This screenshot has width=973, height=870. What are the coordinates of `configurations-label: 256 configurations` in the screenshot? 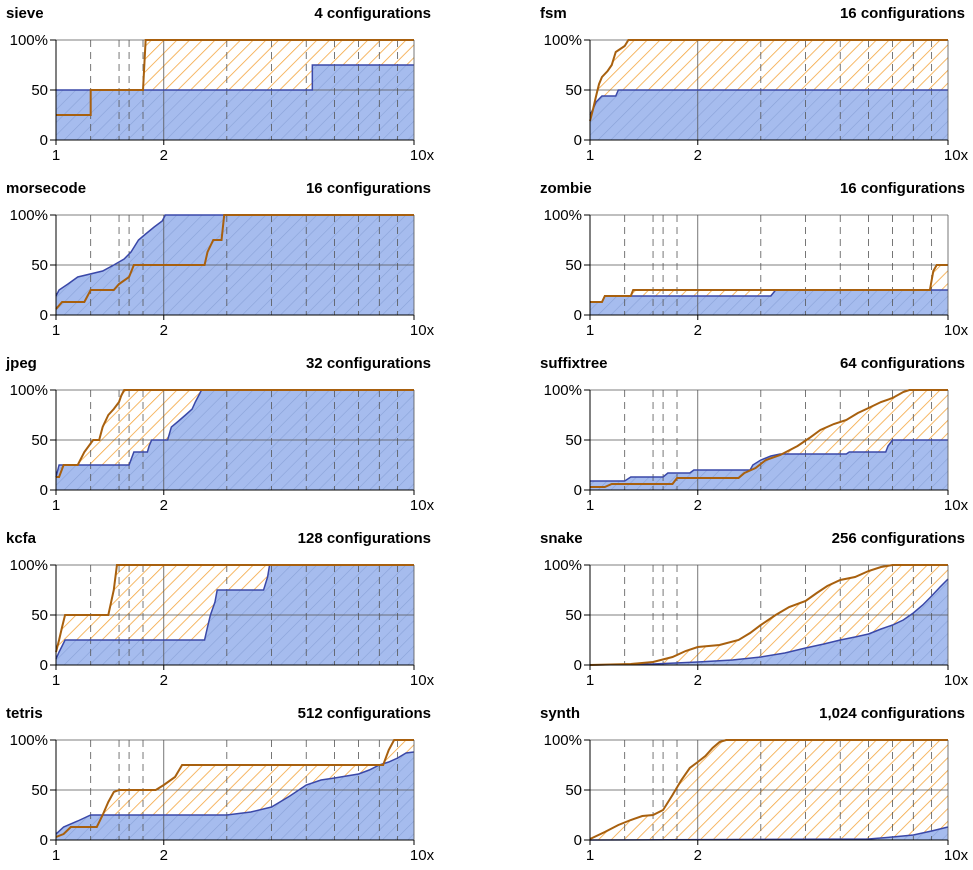 It's located at (898, 538).